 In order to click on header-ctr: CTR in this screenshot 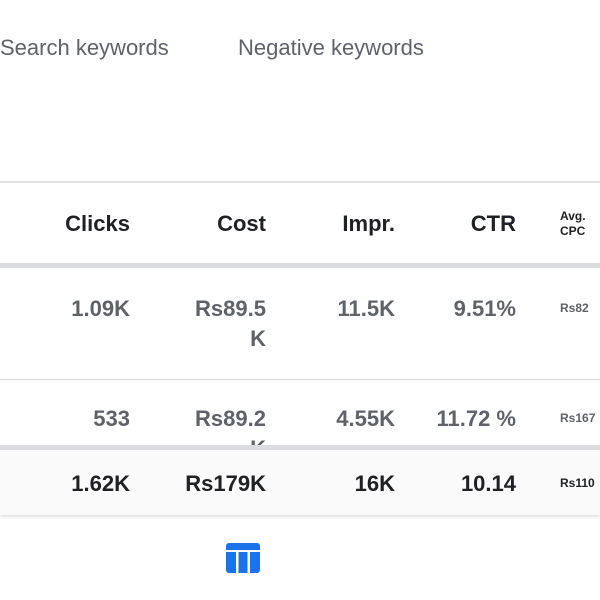, I will do `click(493, 223)`.